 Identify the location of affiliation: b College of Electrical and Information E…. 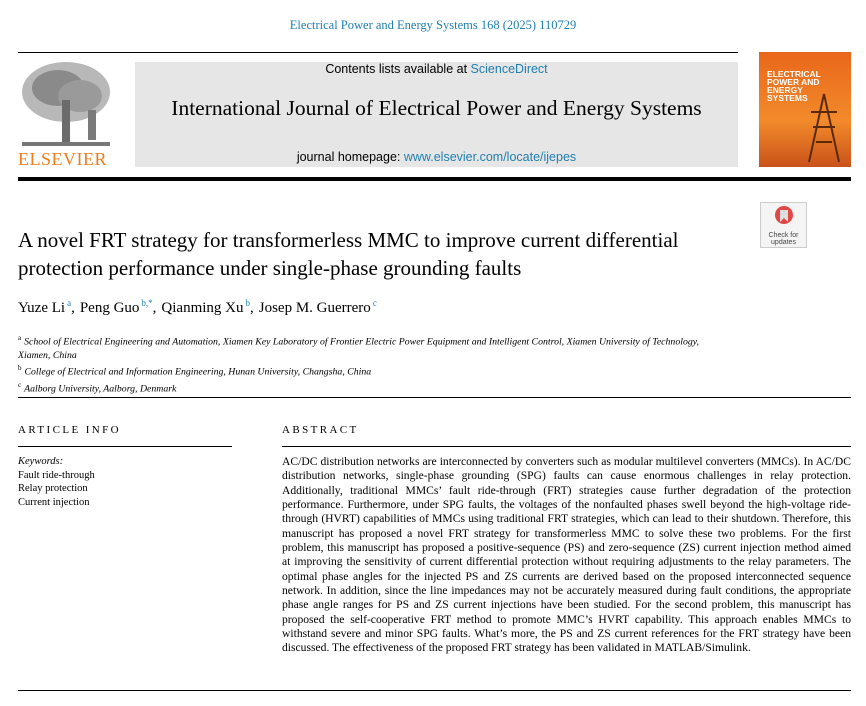
(368, 370).